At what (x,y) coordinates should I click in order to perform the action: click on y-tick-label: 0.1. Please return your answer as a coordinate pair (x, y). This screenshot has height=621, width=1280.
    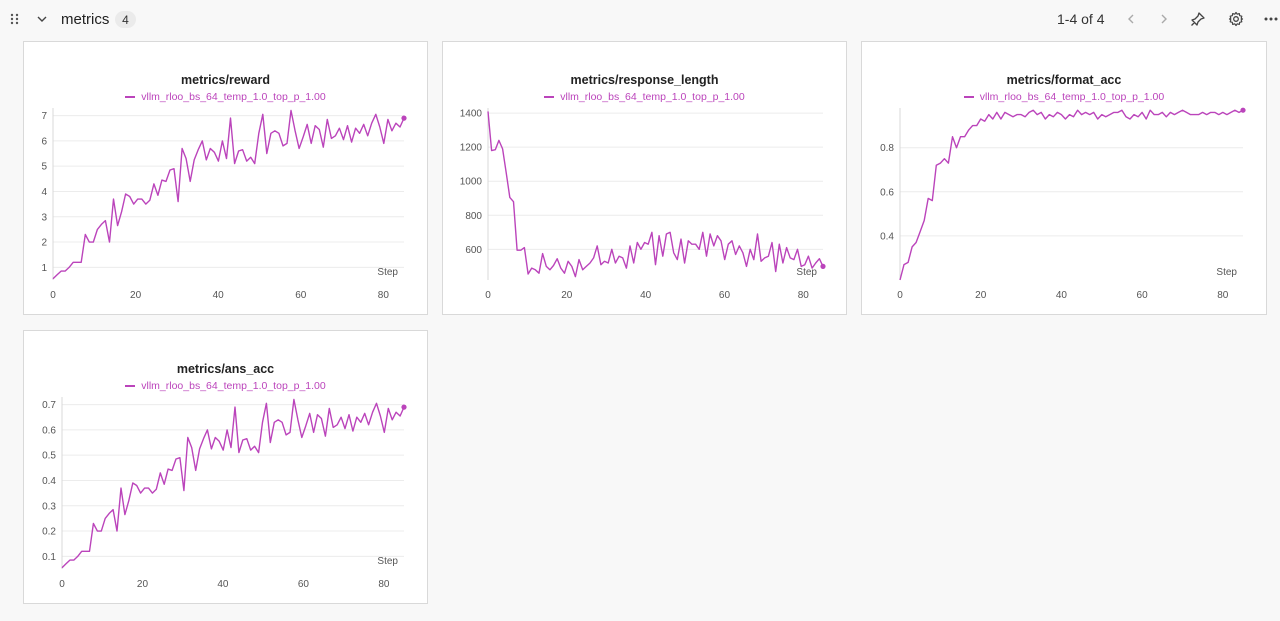
    Looking at the image, I should click on (49, 557).